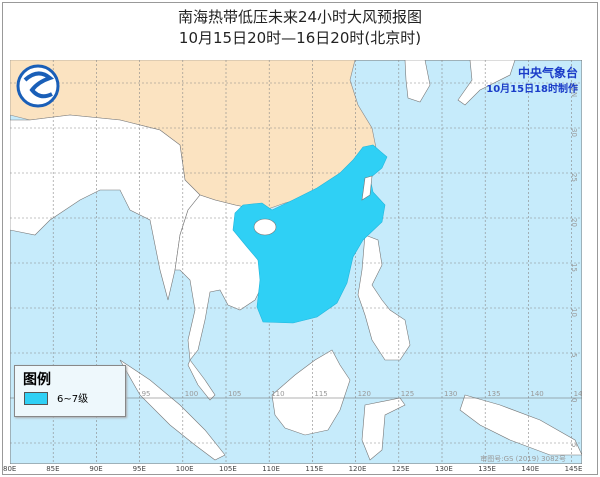  What do you see at coordinates (407, 394) in the screenshot?
I see `inner-lon-label: 125` at bounding box center [407, 394].